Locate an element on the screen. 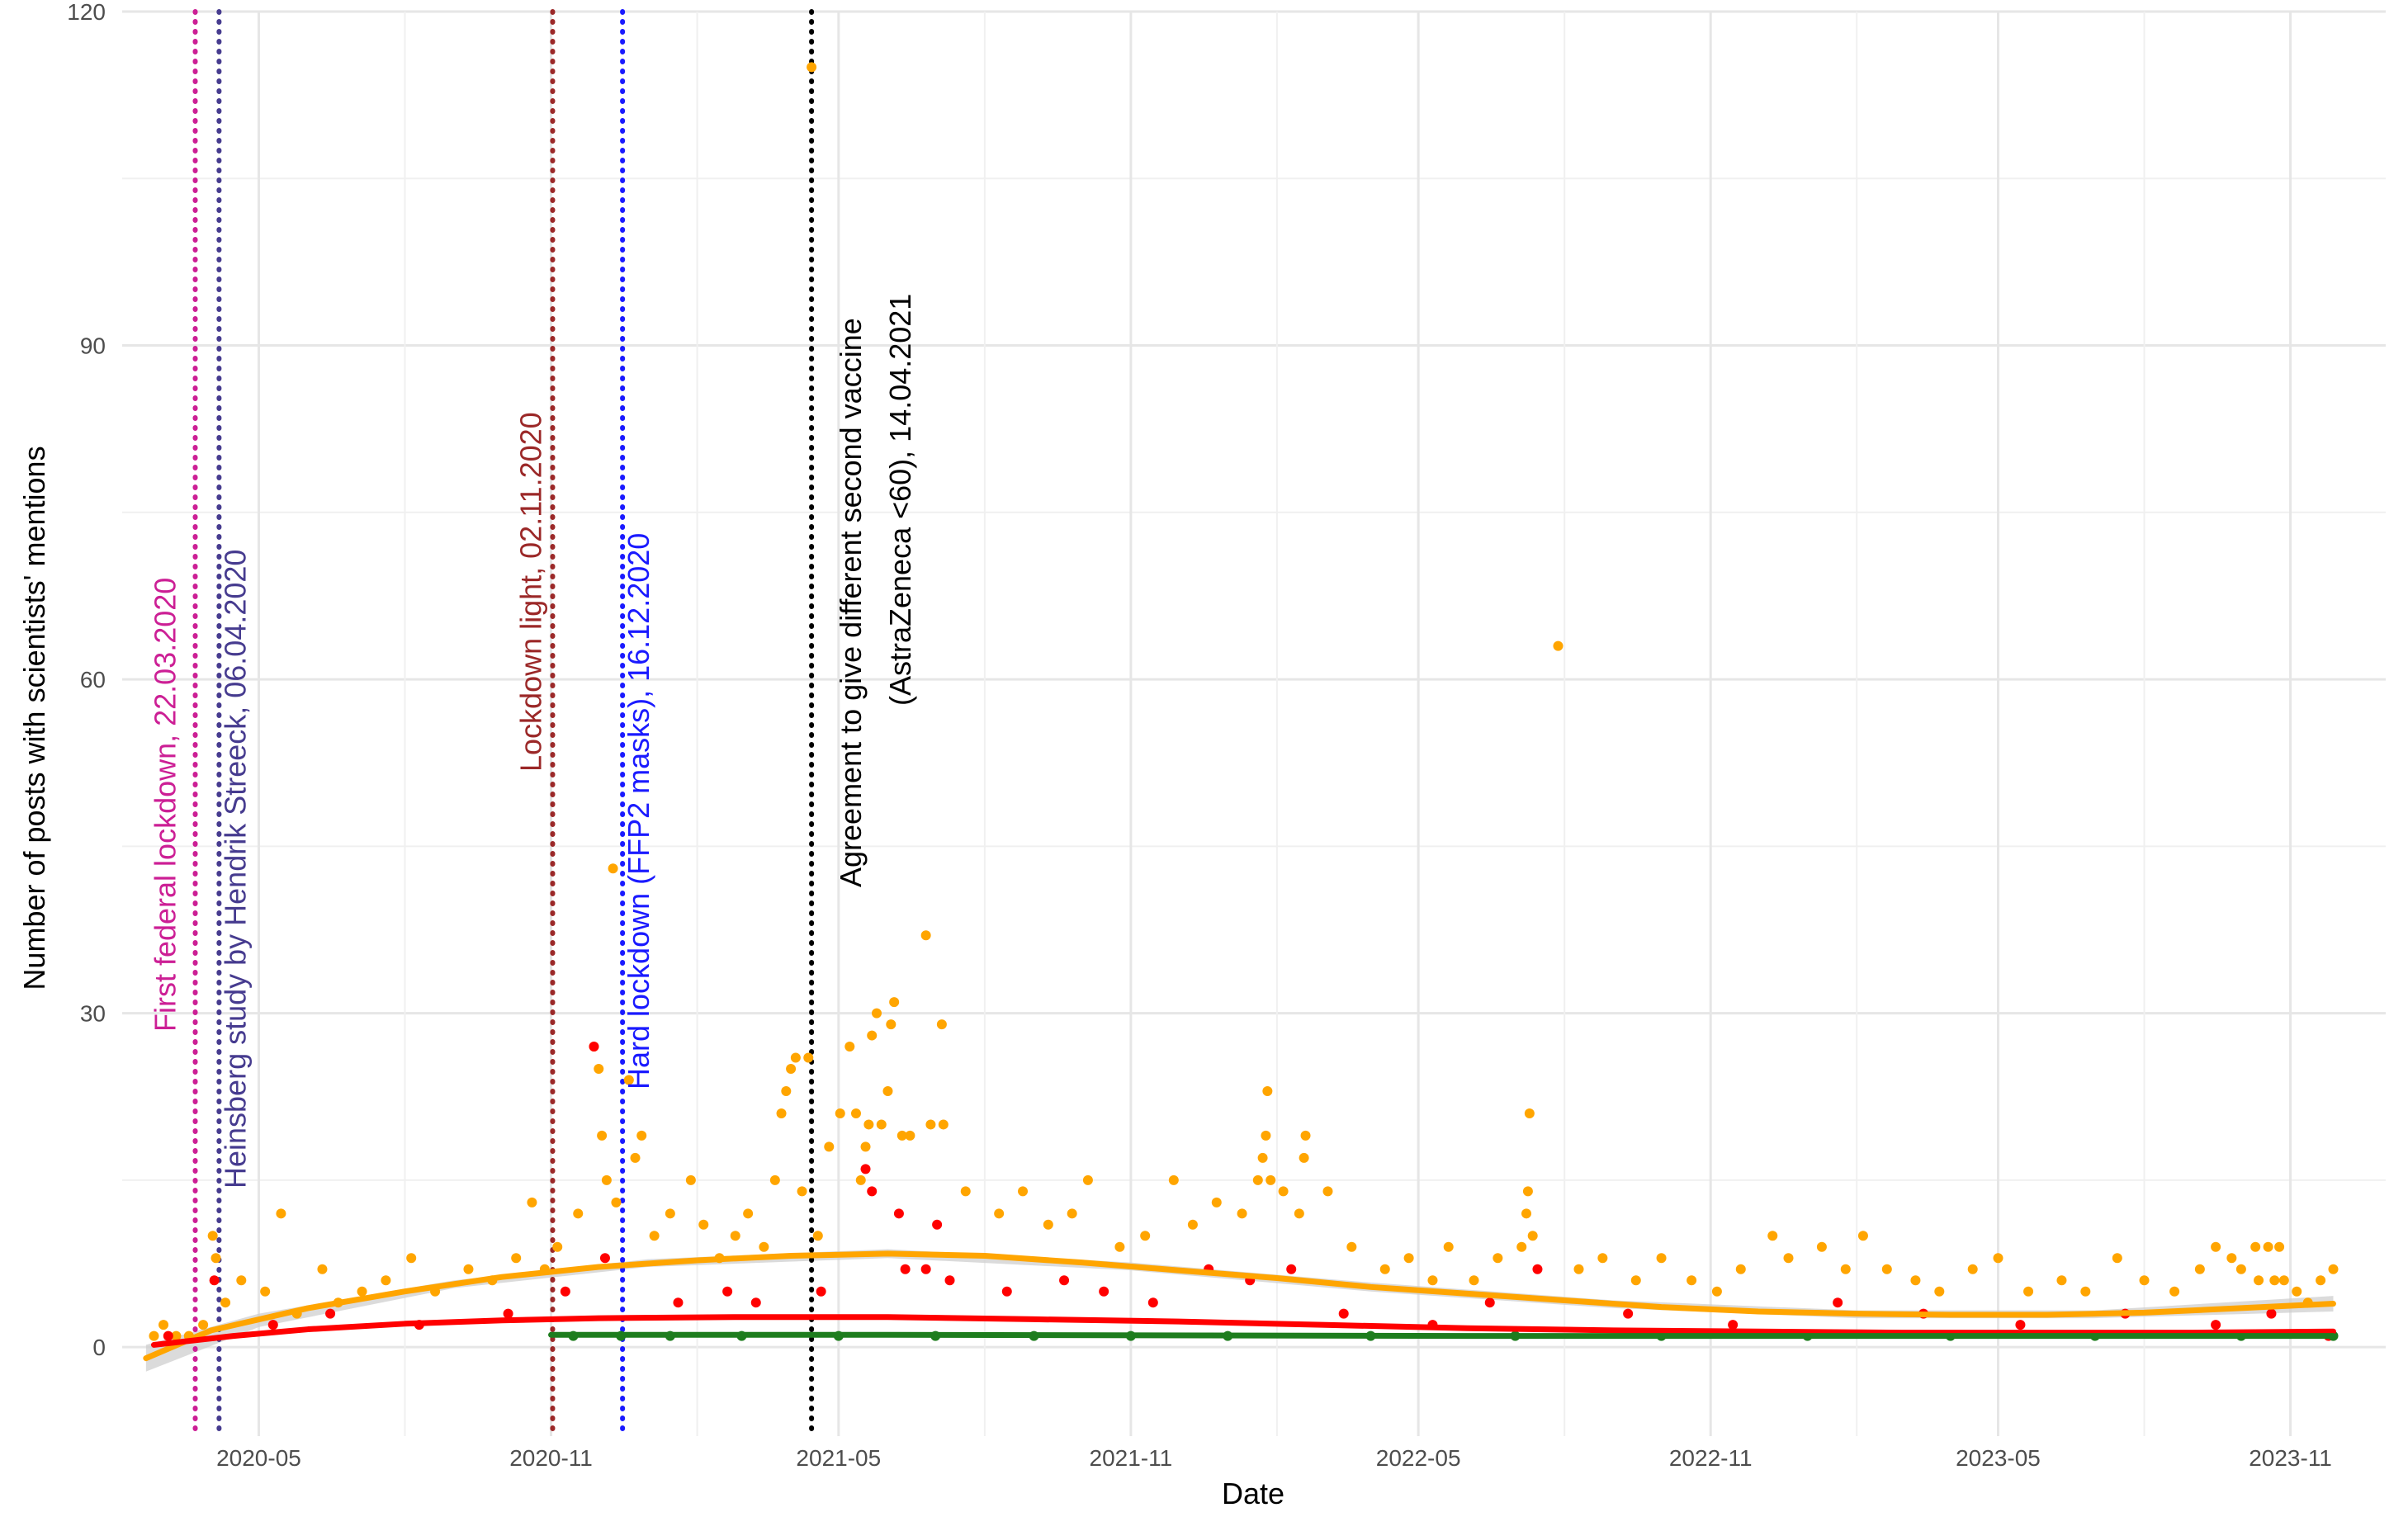 The width and height of the screenshot is (2408, 1536). event-label-second-line: (AstraZeneca <60), 14.04.2021 is located at coordinates (900, 500).